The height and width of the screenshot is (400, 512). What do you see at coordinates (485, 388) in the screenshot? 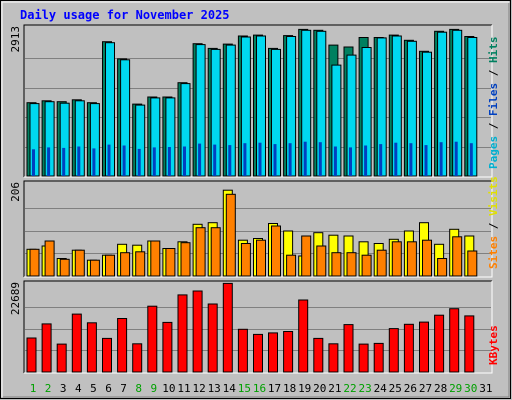
I see `x-tick-label: 31` at bounding box center [485, 388].